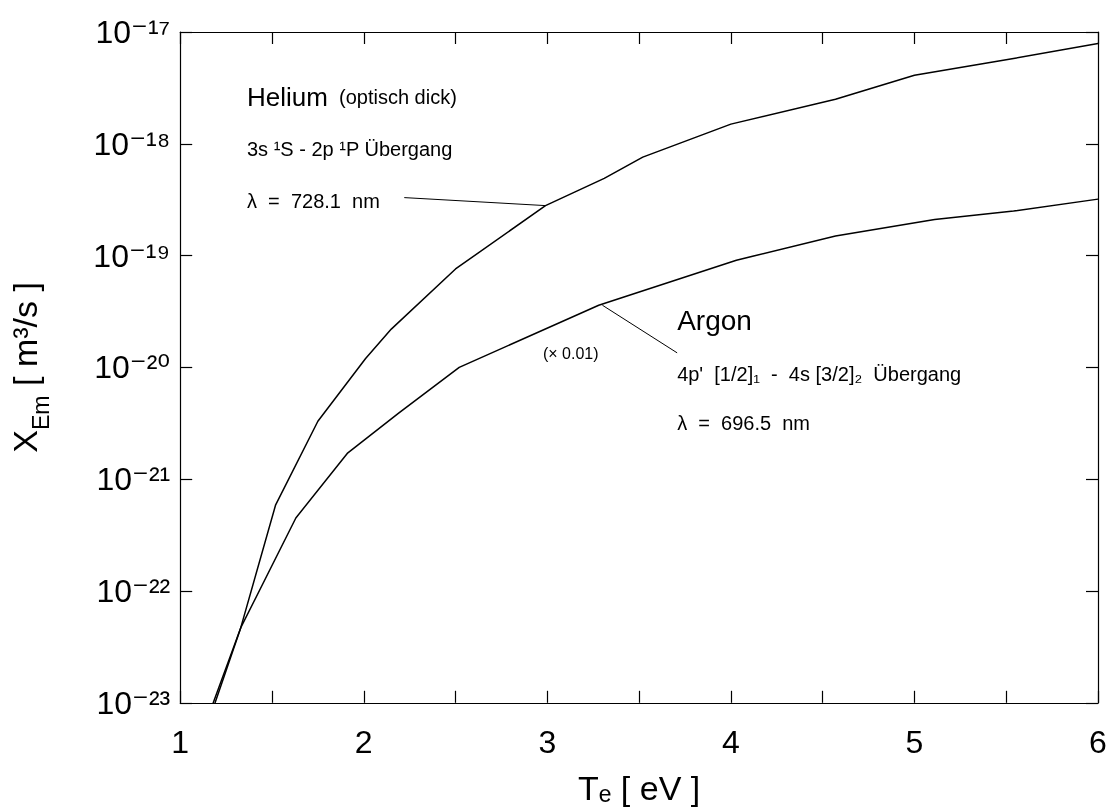 The height and width of the screenshot is (810, 1115). I want to click on y-tick-label: 10⁻²⁰, so click(132, 367).